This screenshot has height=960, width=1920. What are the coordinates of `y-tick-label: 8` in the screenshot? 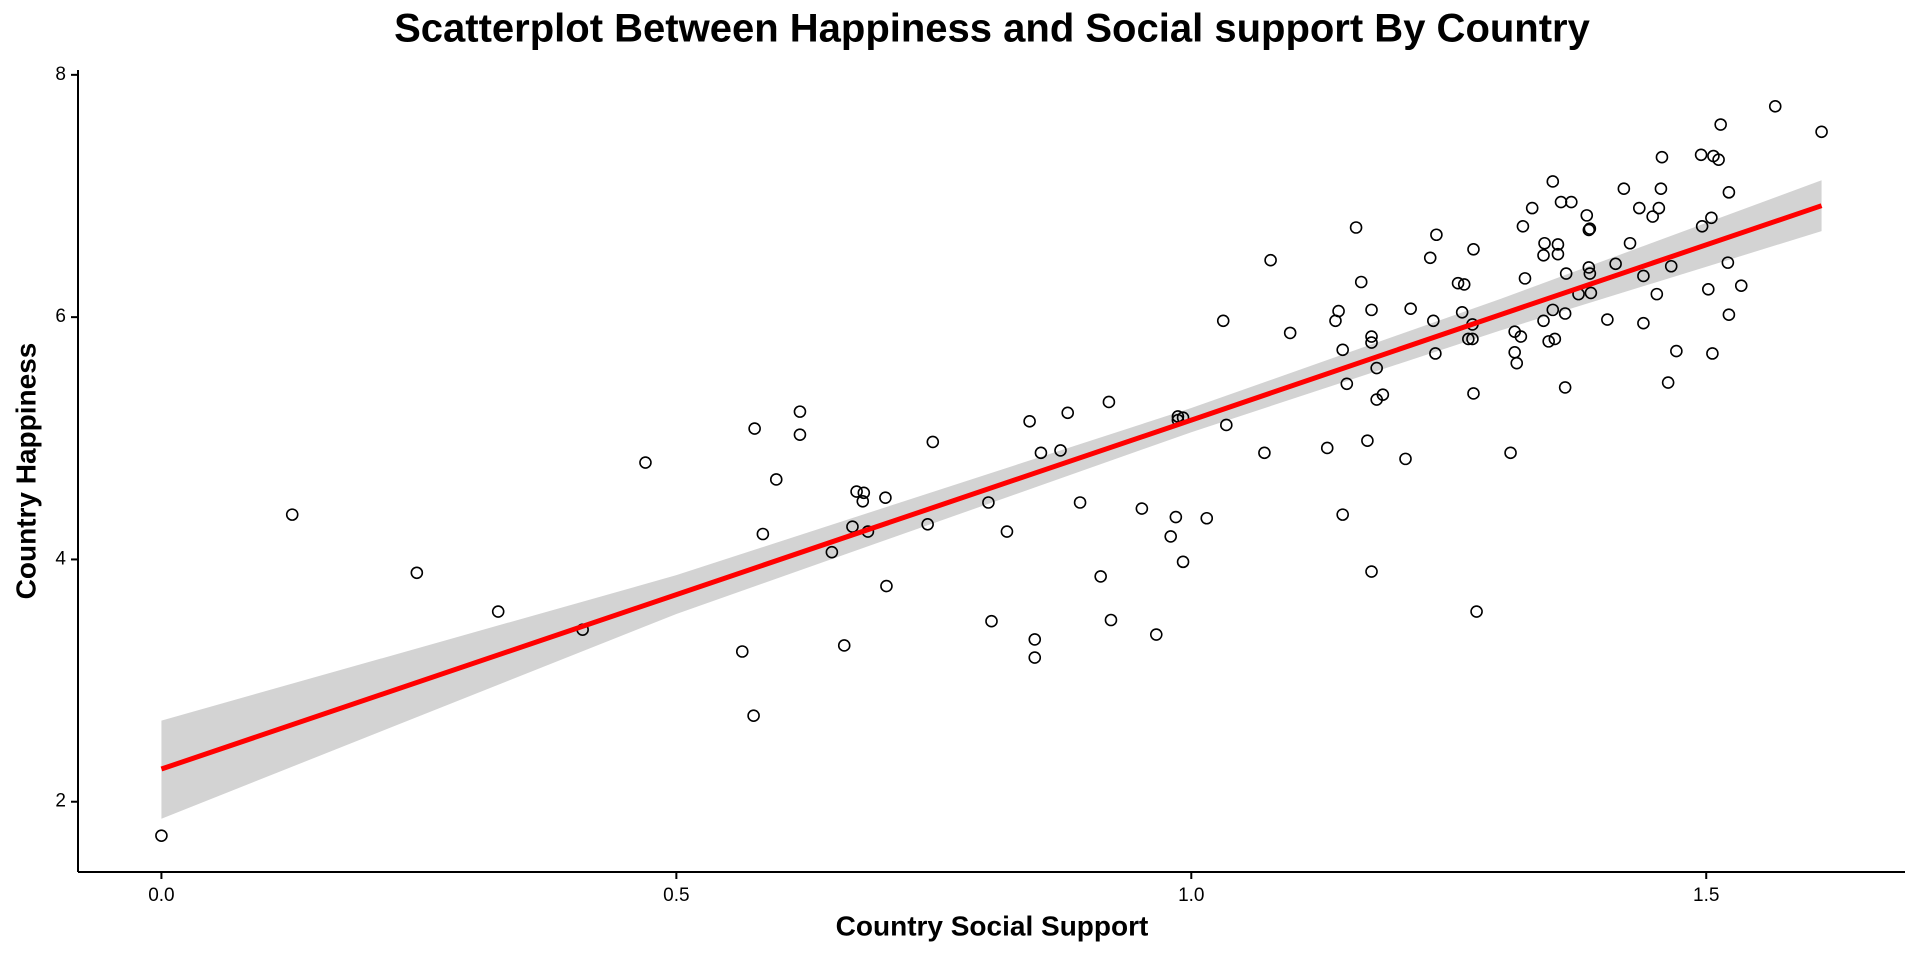 It's located at (60, 74).